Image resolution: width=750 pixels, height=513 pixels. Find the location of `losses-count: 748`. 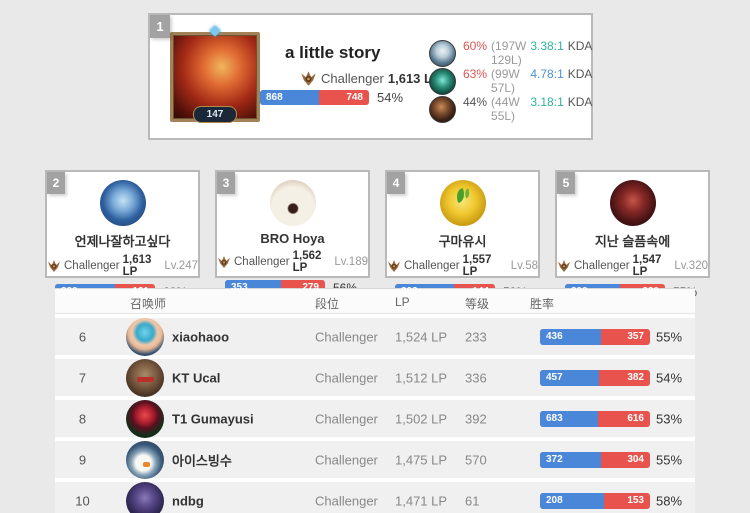

losses-count: 748 is located at coordinates (354, 97).